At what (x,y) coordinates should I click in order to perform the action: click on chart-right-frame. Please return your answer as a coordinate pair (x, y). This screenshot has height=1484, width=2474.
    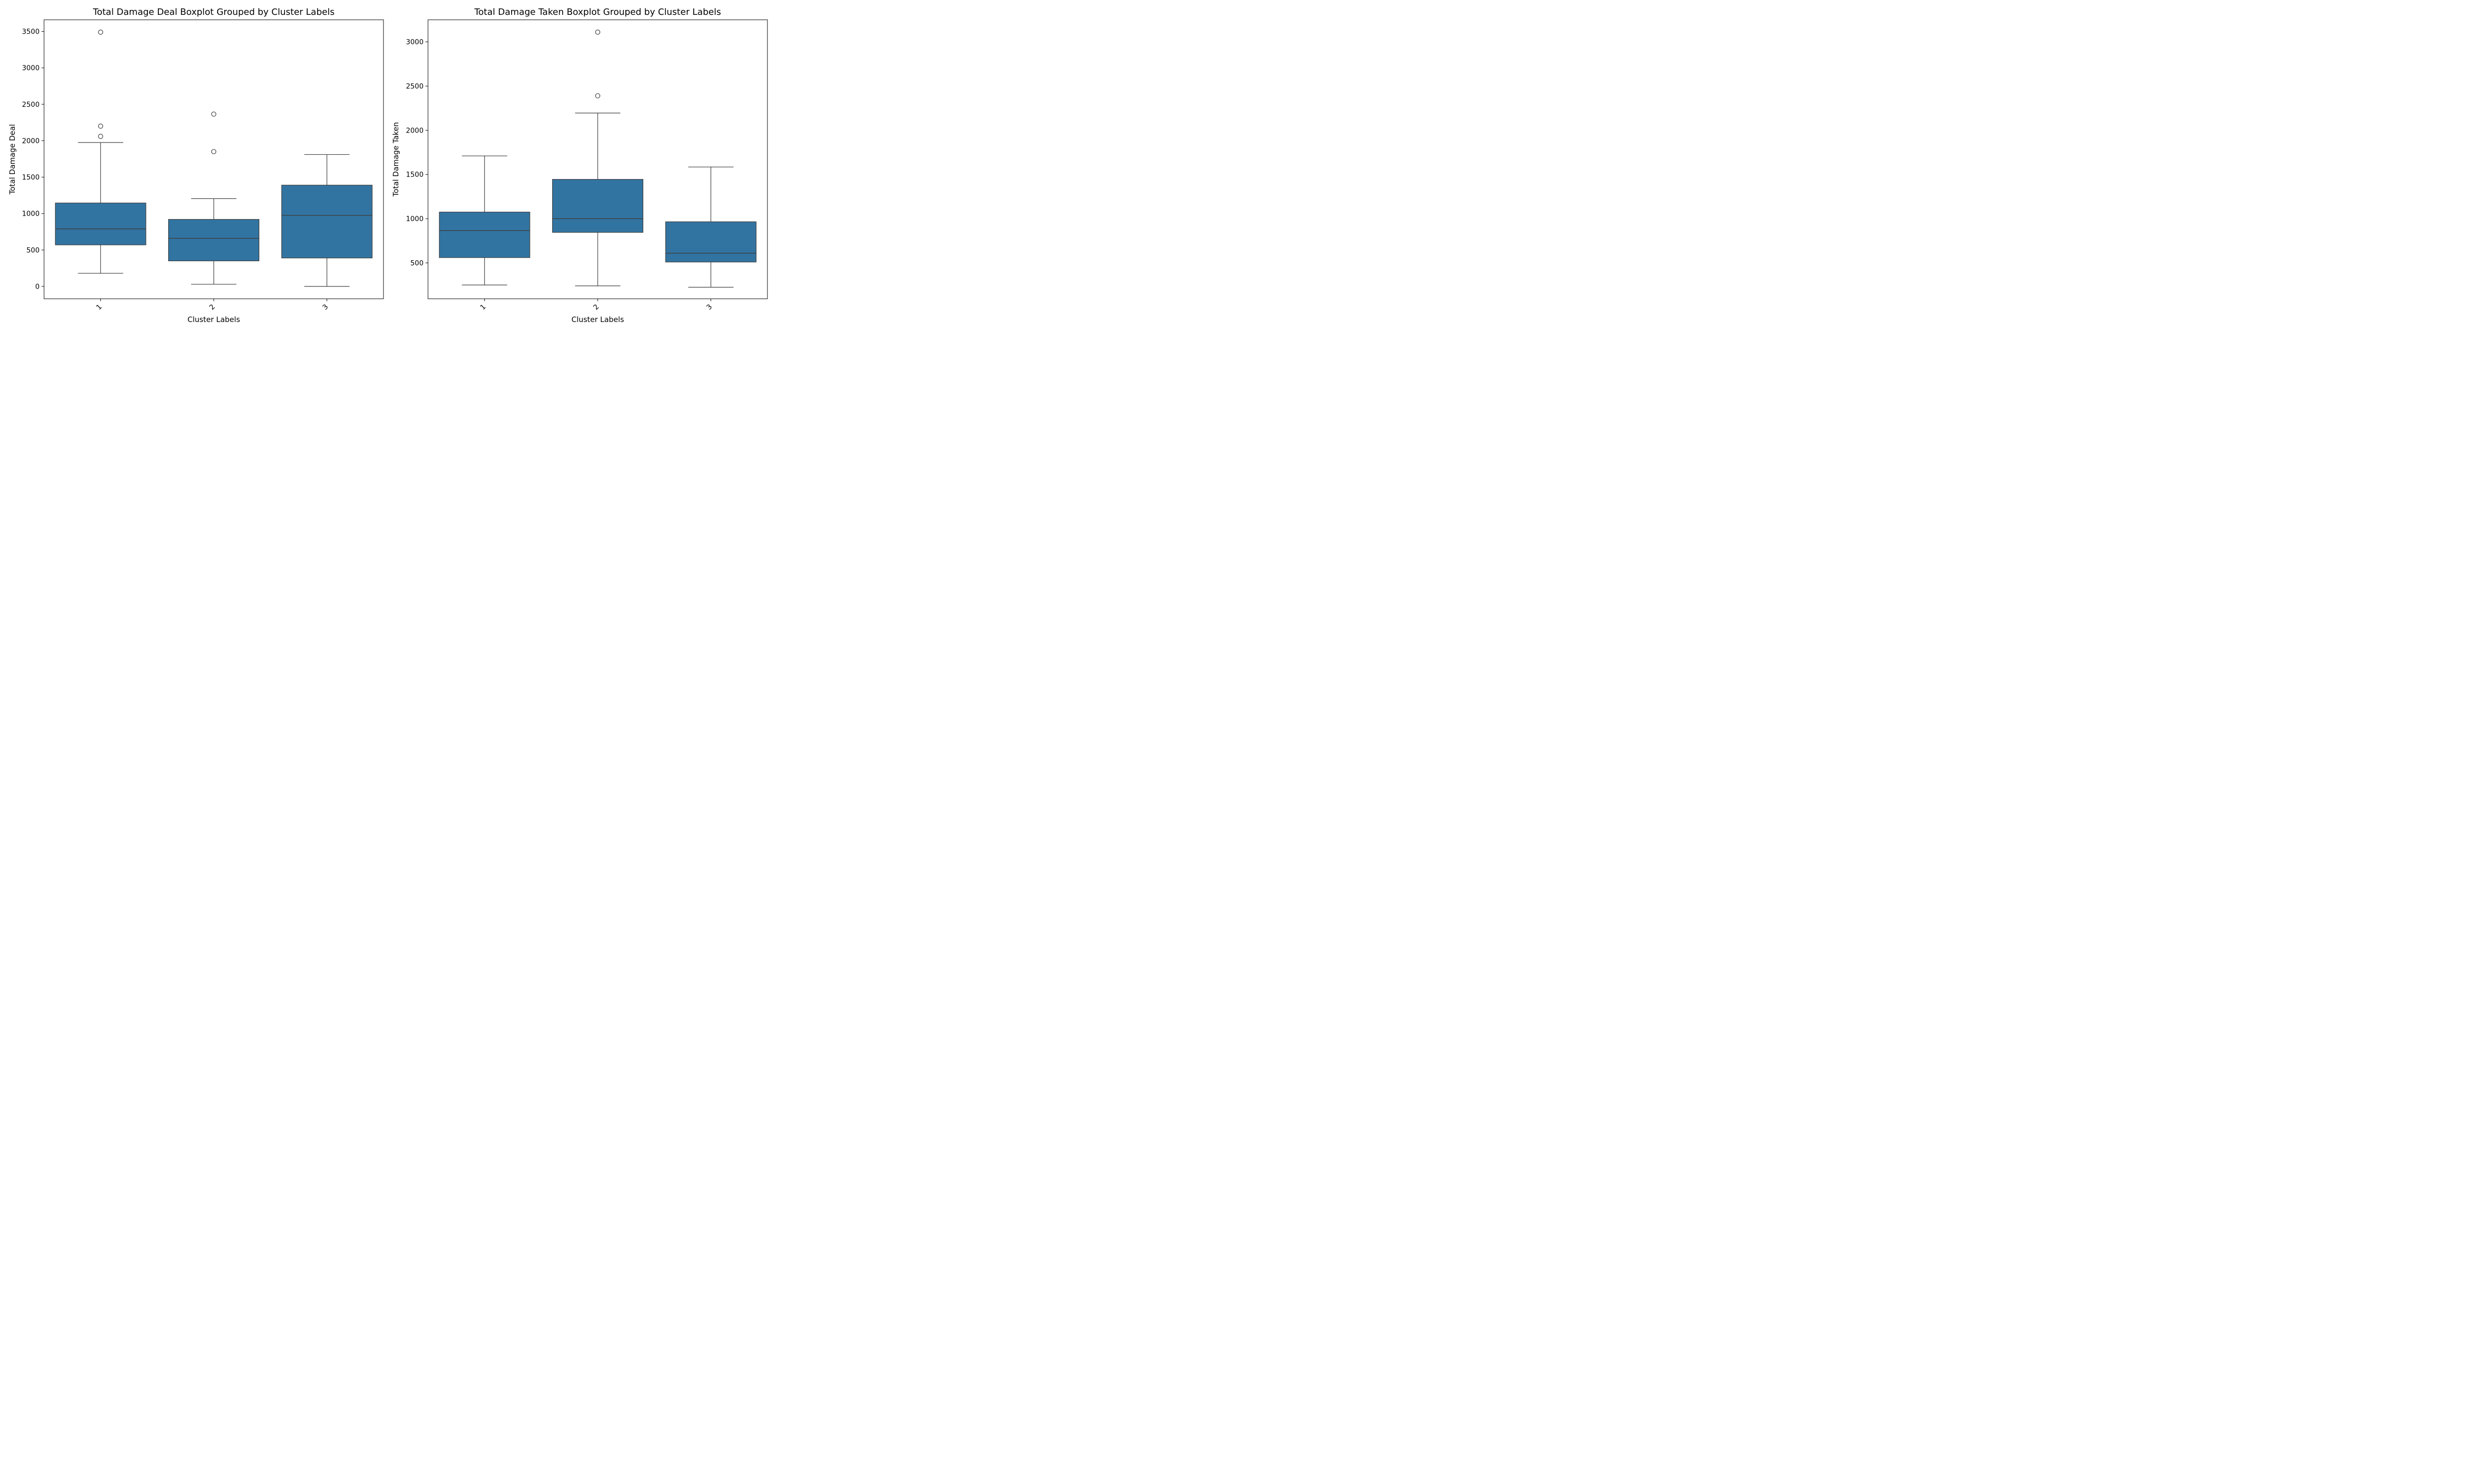
    Looking at the image, I should click on (598, 159).